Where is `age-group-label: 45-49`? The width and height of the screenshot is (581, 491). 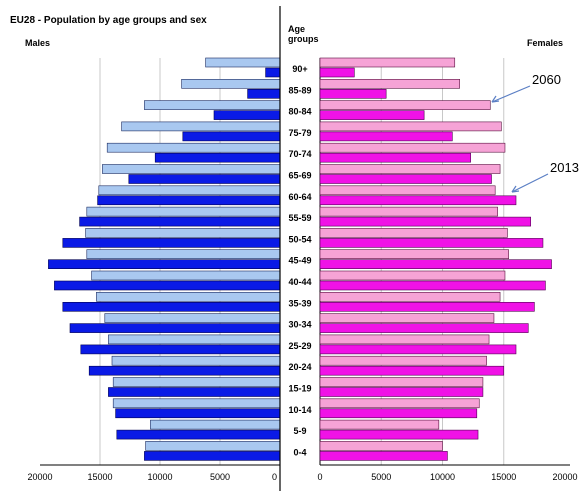
age-group-label: 45-49 is located at coordinates (299, 261).